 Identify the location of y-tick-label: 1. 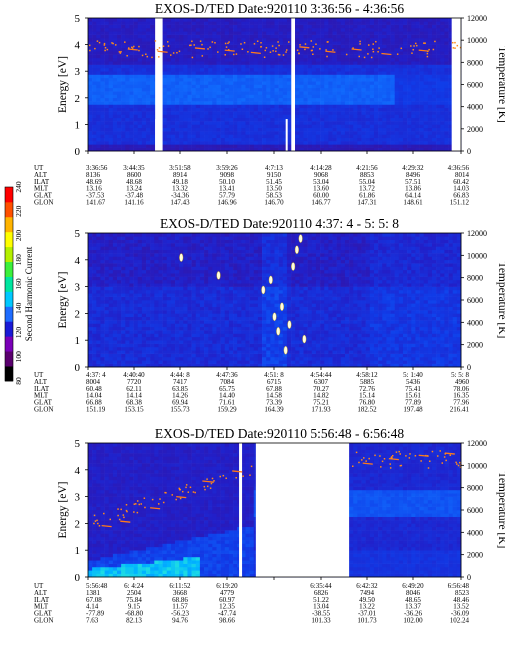
(78, 551).